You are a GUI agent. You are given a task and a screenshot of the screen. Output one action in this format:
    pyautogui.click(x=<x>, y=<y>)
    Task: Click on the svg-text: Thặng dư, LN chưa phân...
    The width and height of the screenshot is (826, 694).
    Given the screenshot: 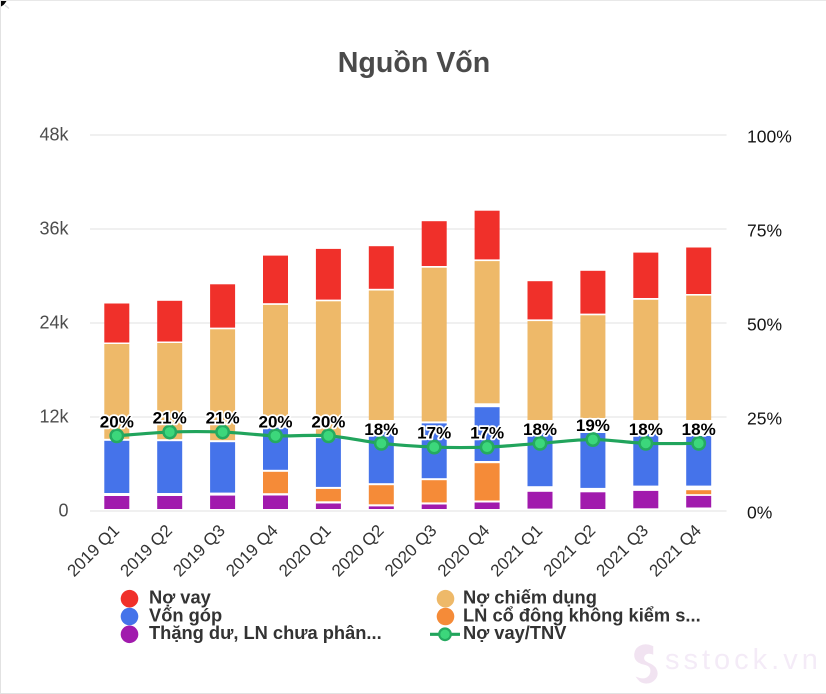 What is the action you would take?
    pyautogui.click(x=265, y=632)
    